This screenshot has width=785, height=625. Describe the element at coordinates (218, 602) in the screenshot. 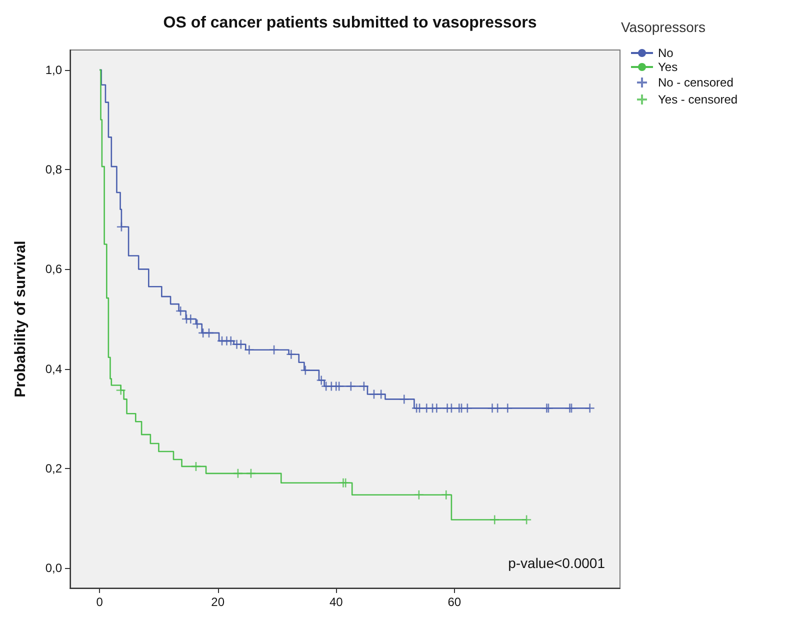

I see `x-tick-label: 20` at that location.